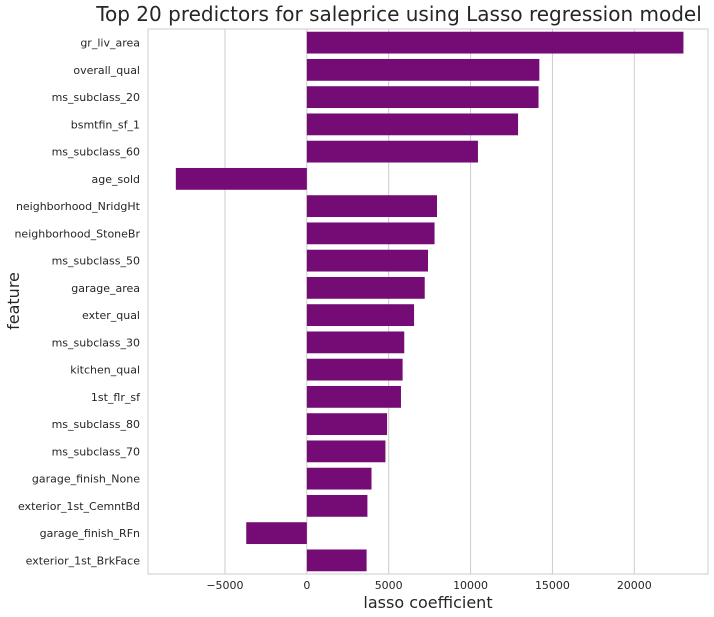 The image size is (714, 617). Describe the element at coordinates (427, 602) in the screenshot. I see `x-axis-label: lasso coefficient` at that location.